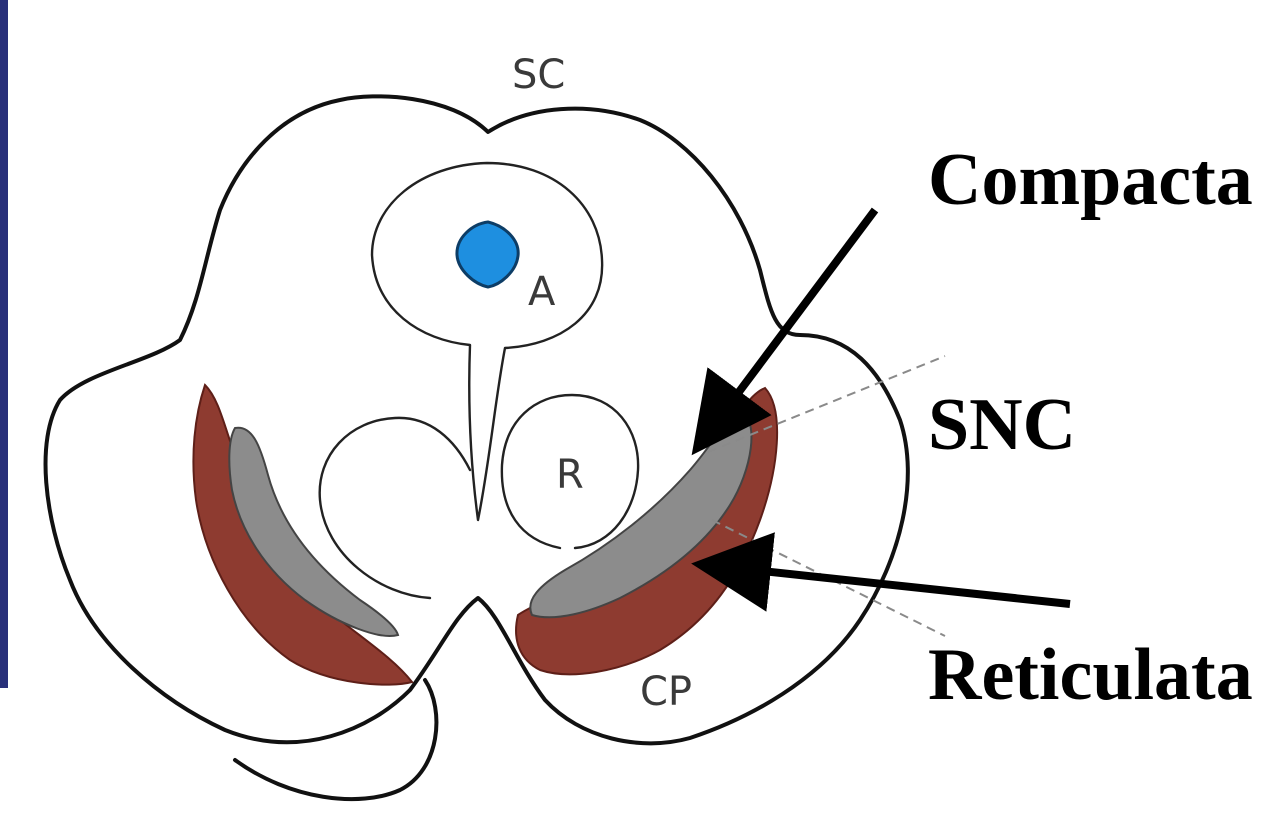  What do you see at coordinates (314, 531) in the screenshot?
I see `left-compacta-region` at bounding box center [314, 531].